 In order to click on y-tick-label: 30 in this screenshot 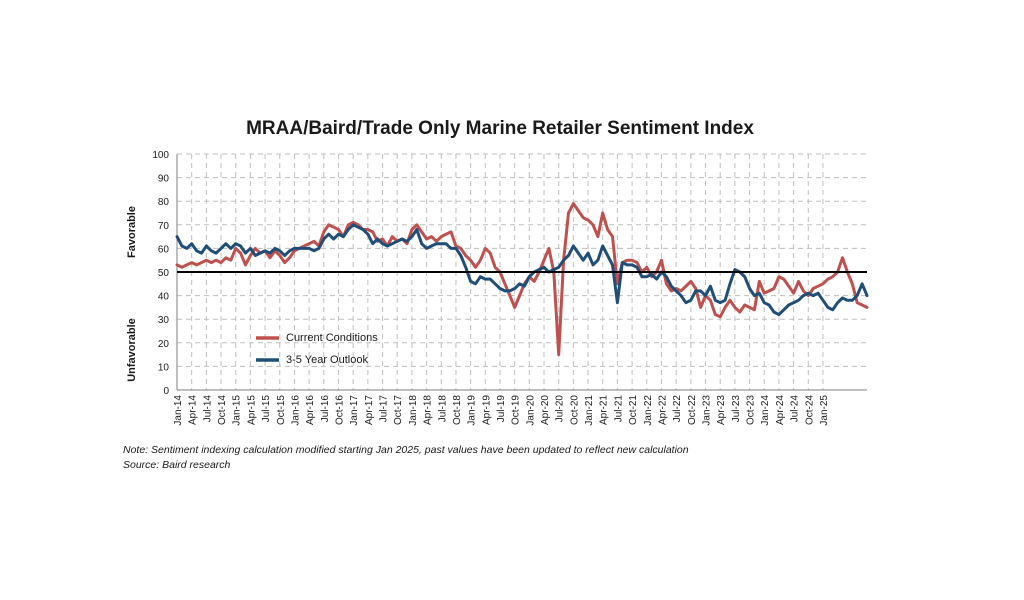, I will do `click(164, 320)`.